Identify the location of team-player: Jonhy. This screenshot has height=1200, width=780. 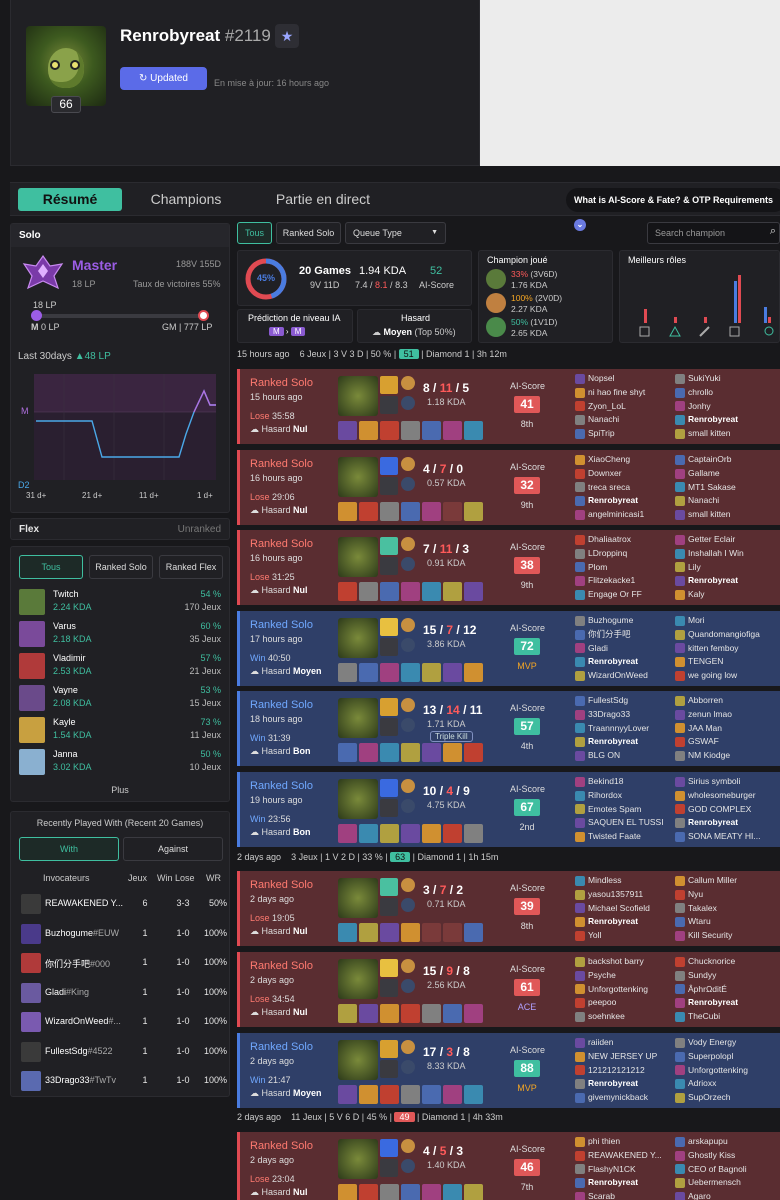
(725, 407).